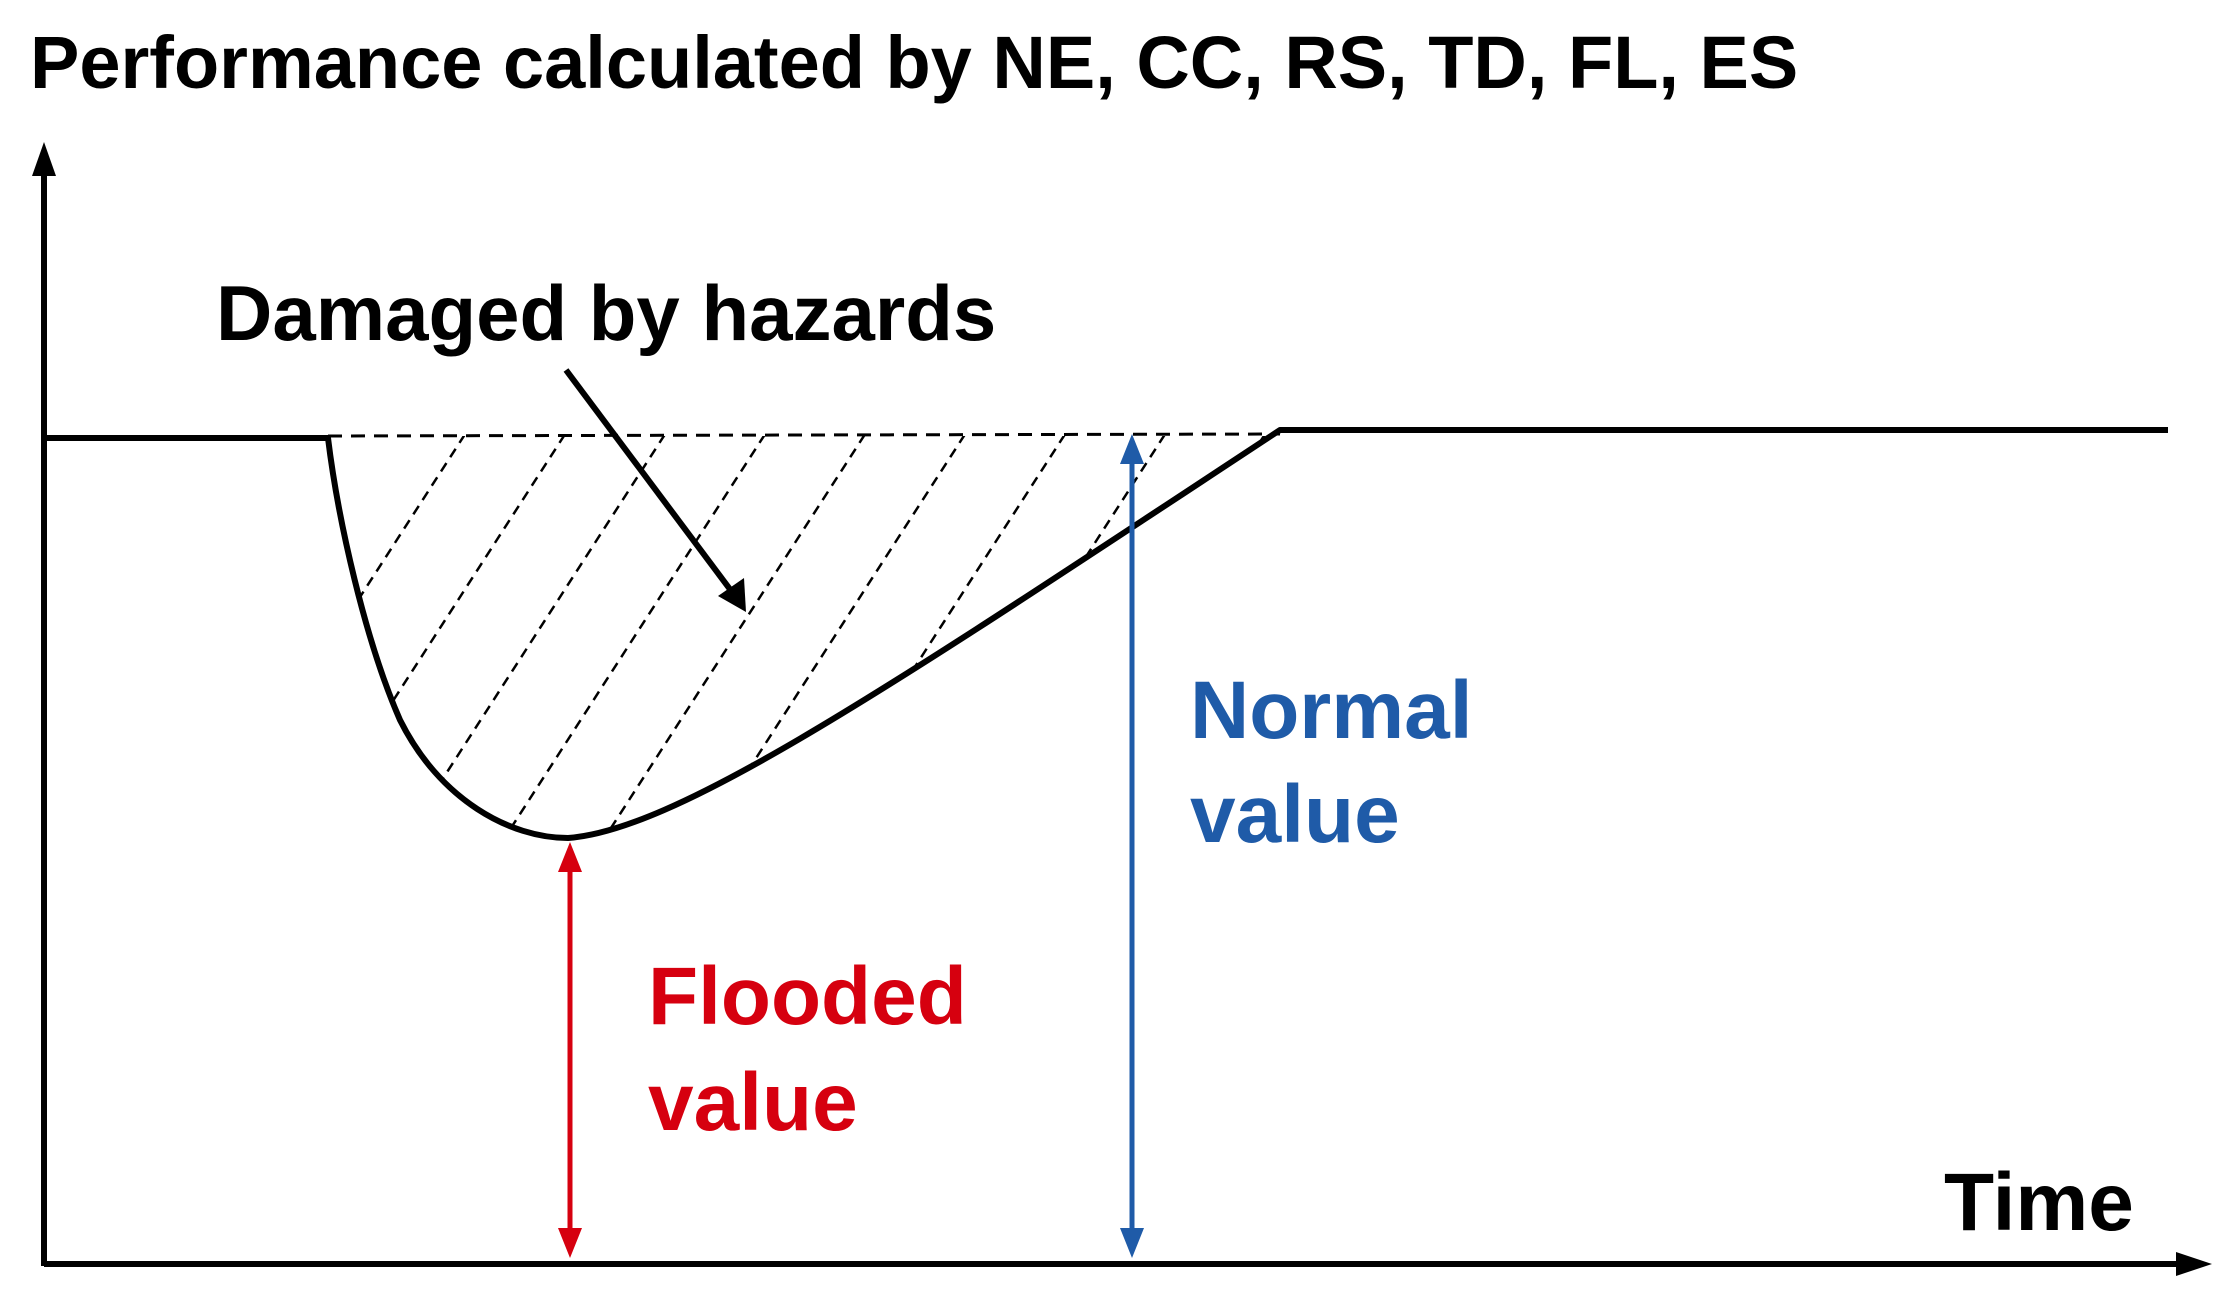 This screenshot has width=2226, height=1299. Describe the element at coordinates (807, 996) in the screenshot. I see `flooded-value-label-line1: Flooded` at that location.